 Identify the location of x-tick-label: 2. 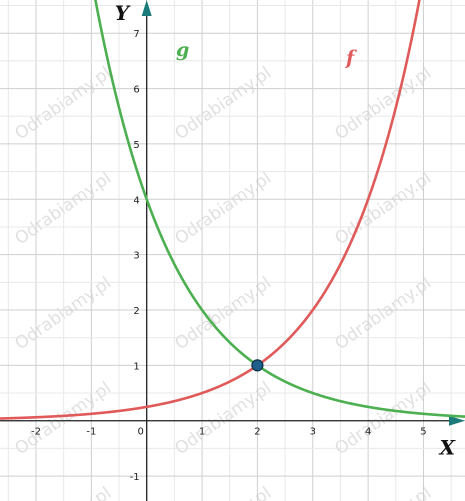
(257, 432).